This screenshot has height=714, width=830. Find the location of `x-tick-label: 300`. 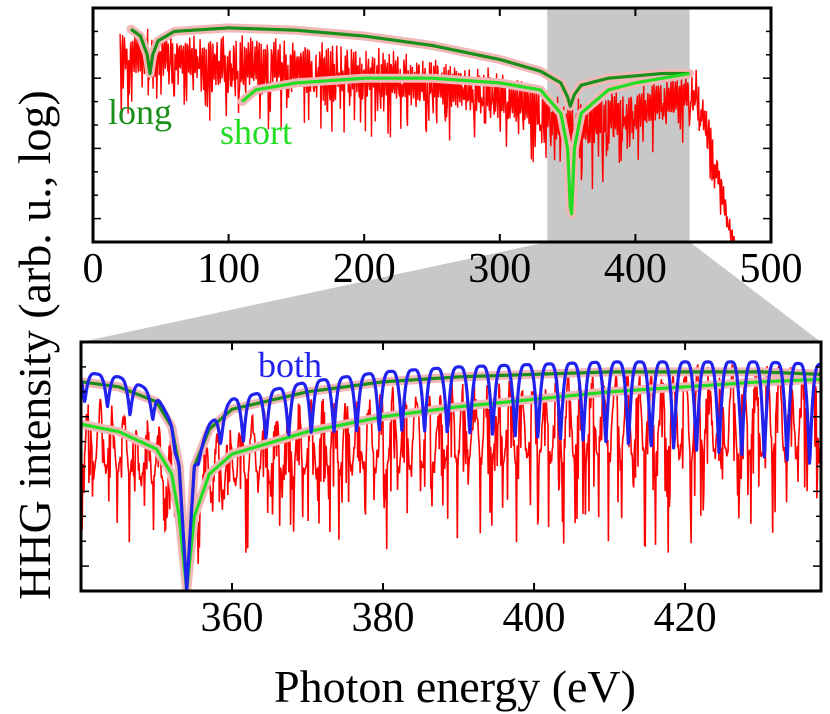

x-tick-label: 300 is located at coordinates (499, 269).